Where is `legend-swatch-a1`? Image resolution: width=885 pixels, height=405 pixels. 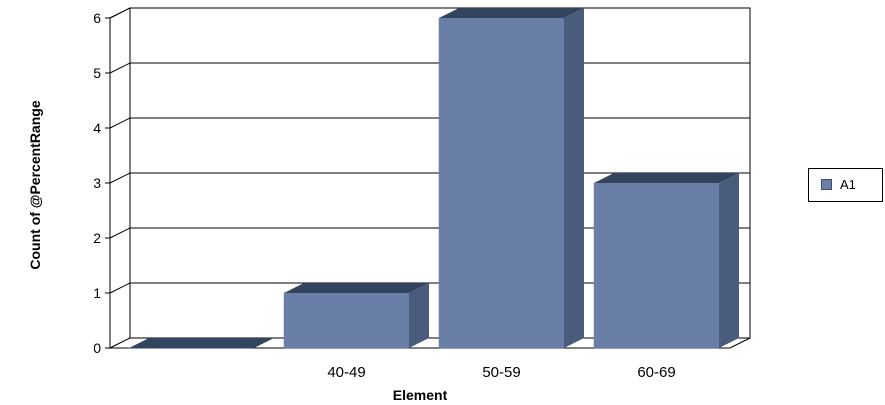
legend-swatch-a1 is located at coordinates (826, 184).